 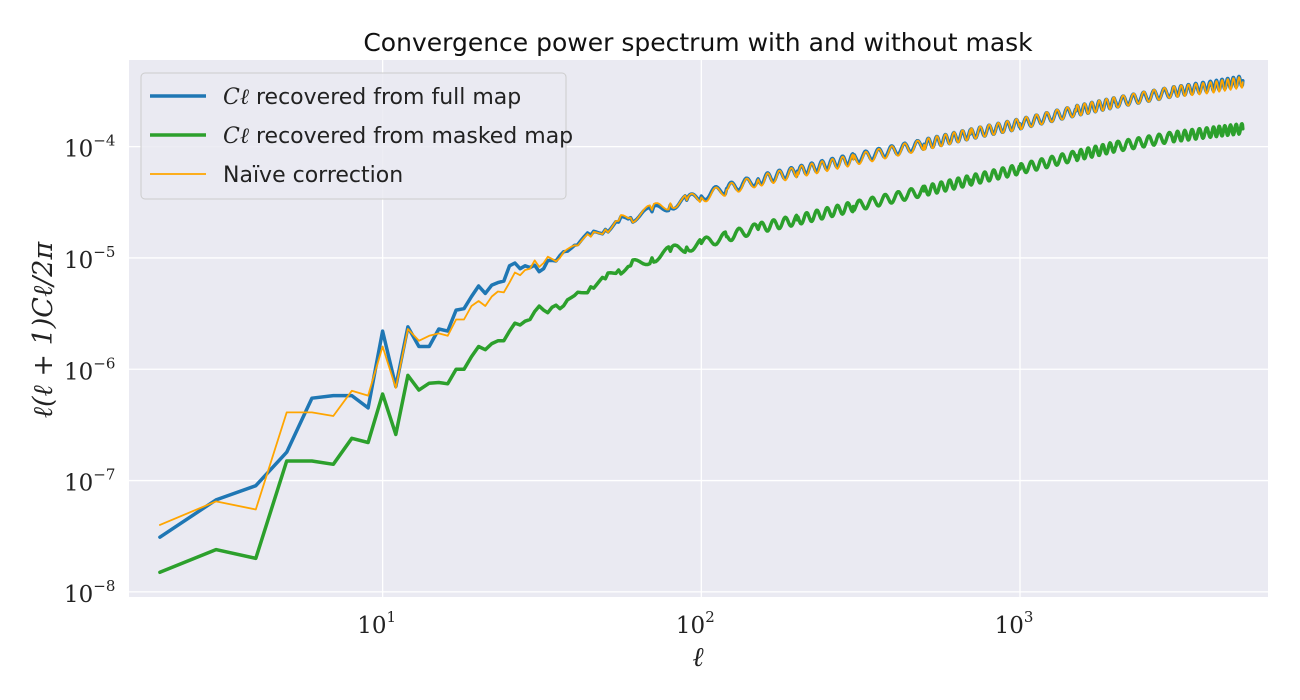 I want to click on y-tick-label: 10⁻⁸, so click(x=89, y=592).